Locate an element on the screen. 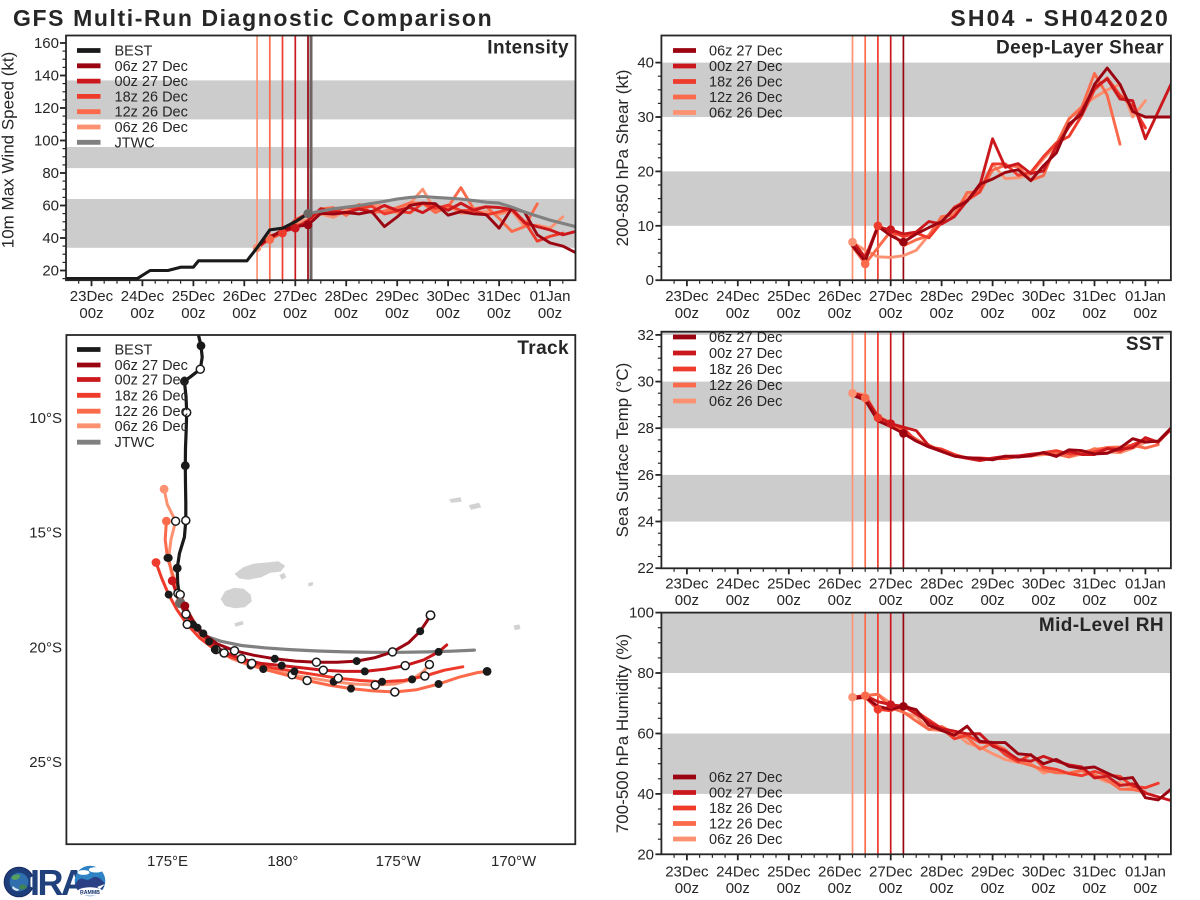 The width and height of the screenshot is (1200, 900). svg-text: 10m Max Wind Speed (kt) is located at coordinates (9, 150).